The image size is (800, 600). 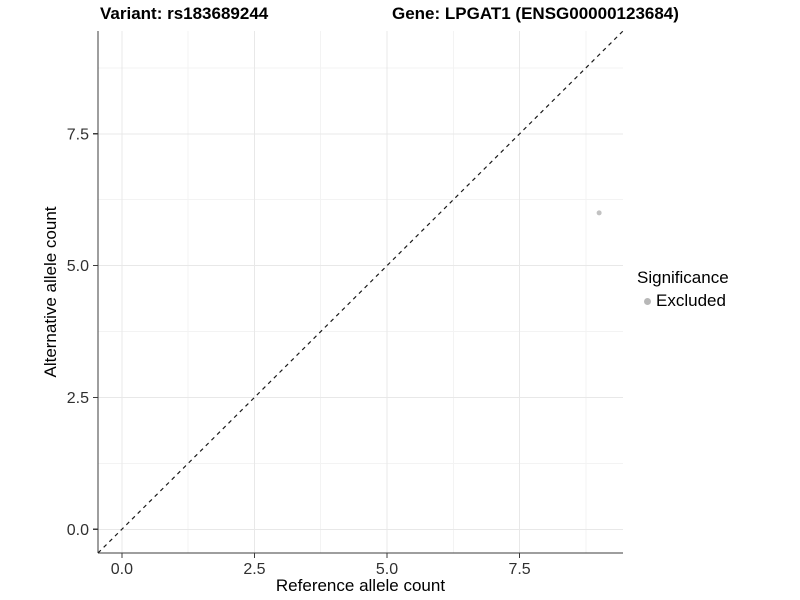 I want to click on x-tick-label: 7.5, so click(x=519, y=569).